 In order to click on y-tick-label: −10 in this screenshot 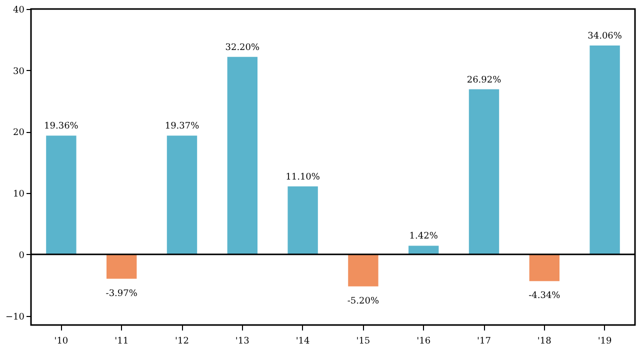, I will do `click(15, 317)`.